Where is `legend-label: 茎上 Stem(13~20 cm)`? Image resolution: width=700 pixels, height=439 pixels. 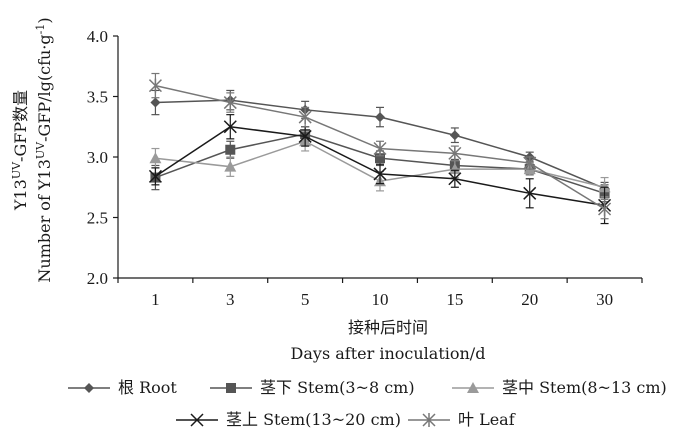 legend-label: 茎上 Stem(13~20 cm) is located at coordinates (313, 419).